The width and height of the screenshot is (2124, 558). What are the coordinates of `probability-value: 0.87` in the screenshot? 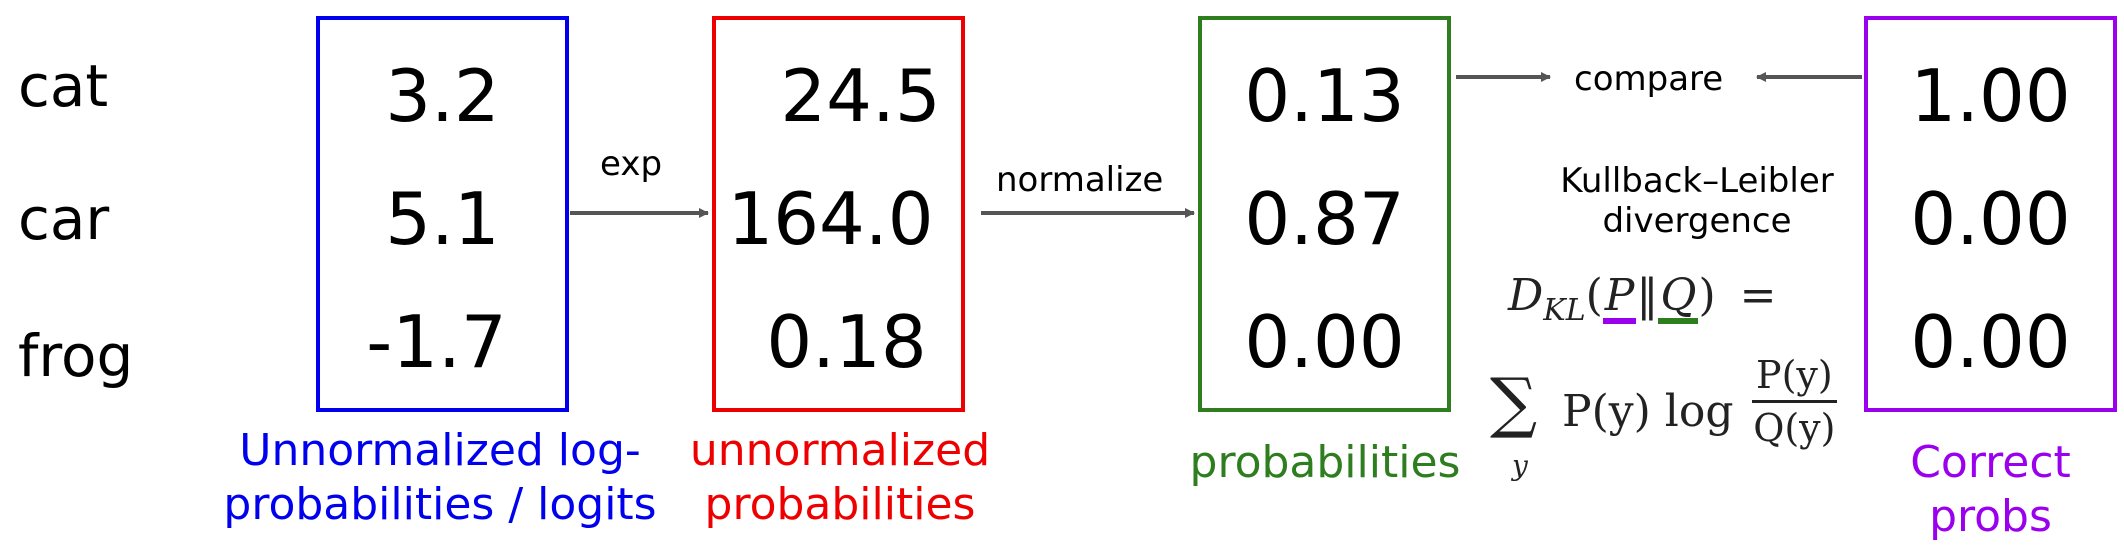 It's located at (1324, 219).